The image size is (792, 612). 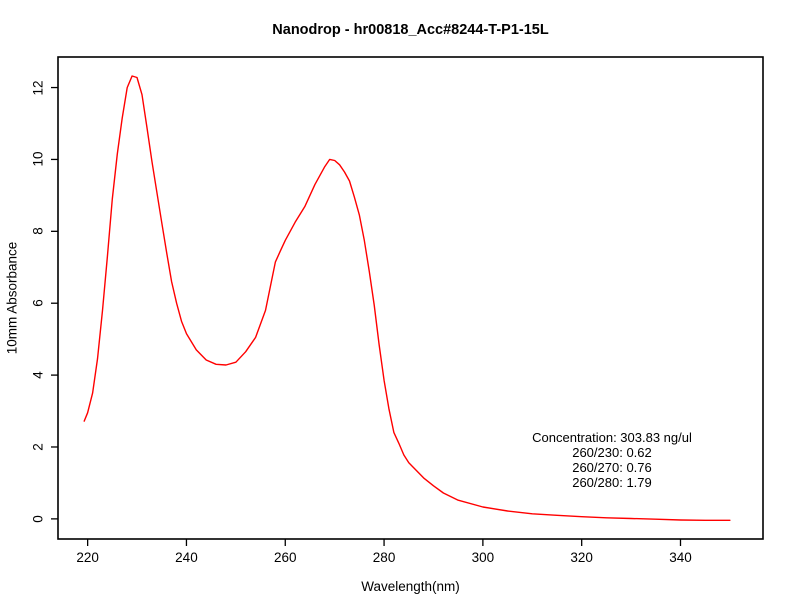 What do you see at coordinates (186, 557) in the screenshot?
I see `x-tick-label: 240` at bounding box center [186, 557].